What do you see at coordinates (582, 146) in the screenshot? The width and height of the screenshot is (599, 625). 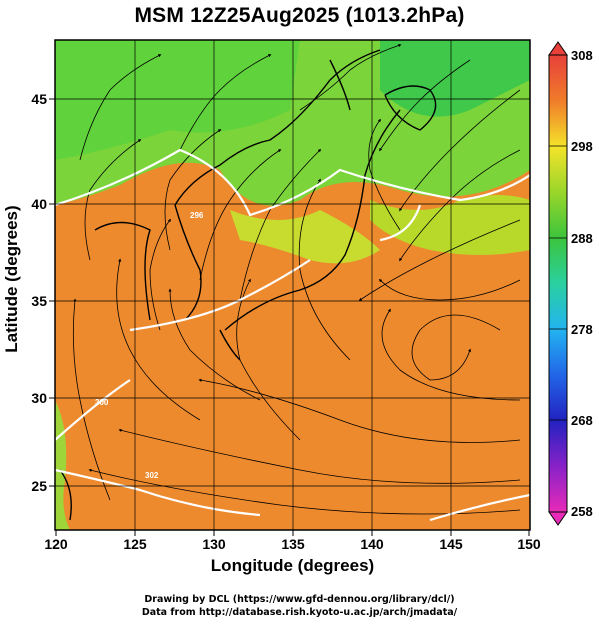 I see `colorbar-tick-label: 298` at bounding box center [582, 146].